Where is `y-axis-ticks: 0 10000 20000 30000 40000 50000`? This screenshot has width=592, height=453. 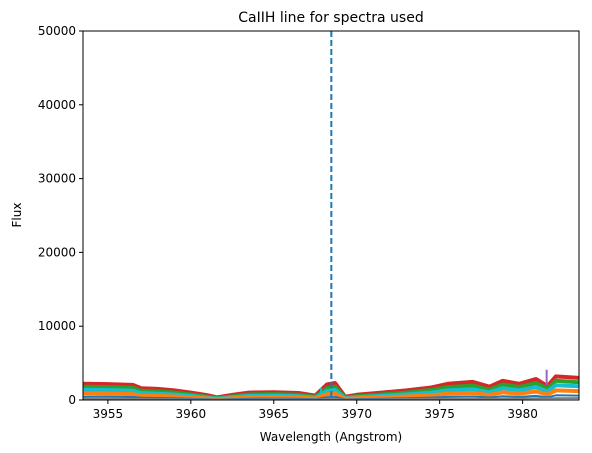 y-axis-ticks: 0 10000 20000 30000 40000 50000 is located at coordinates (60, 215).